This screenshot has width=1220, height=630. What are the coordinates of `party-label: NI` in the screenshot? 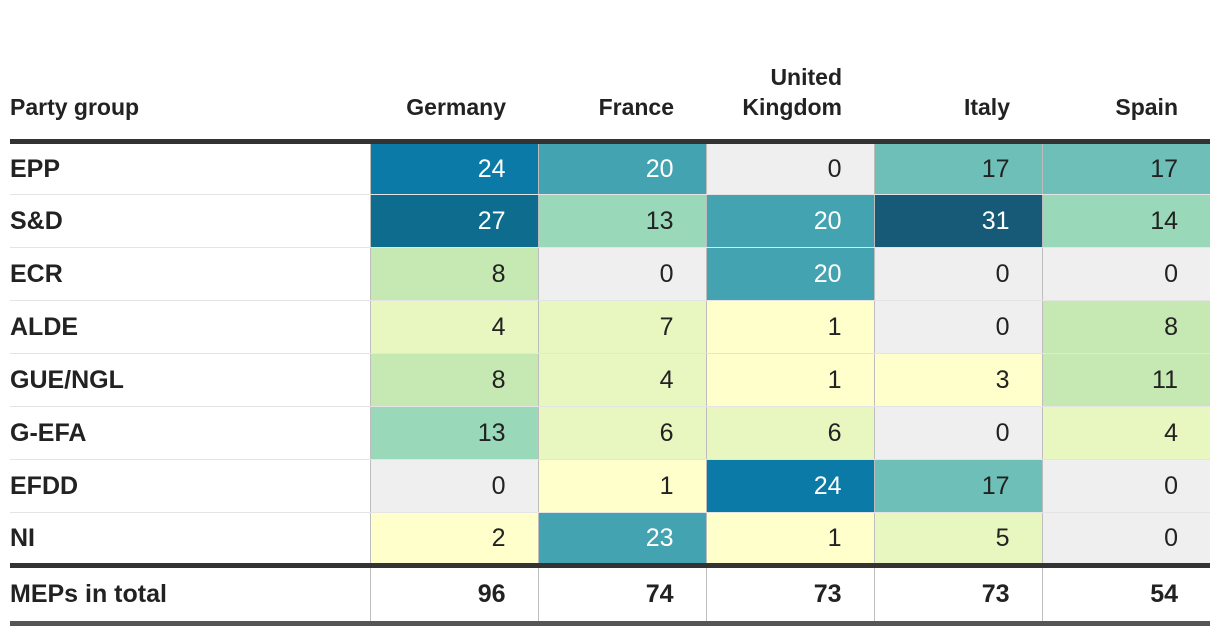 It's located at (190, 539).